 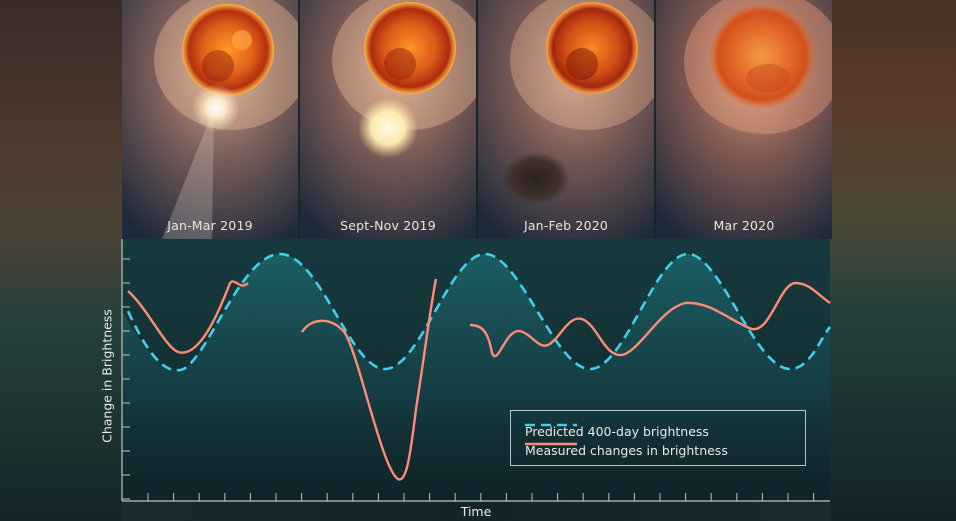 I want to click on legend-swatch-solid, so click(x=551, y=444).